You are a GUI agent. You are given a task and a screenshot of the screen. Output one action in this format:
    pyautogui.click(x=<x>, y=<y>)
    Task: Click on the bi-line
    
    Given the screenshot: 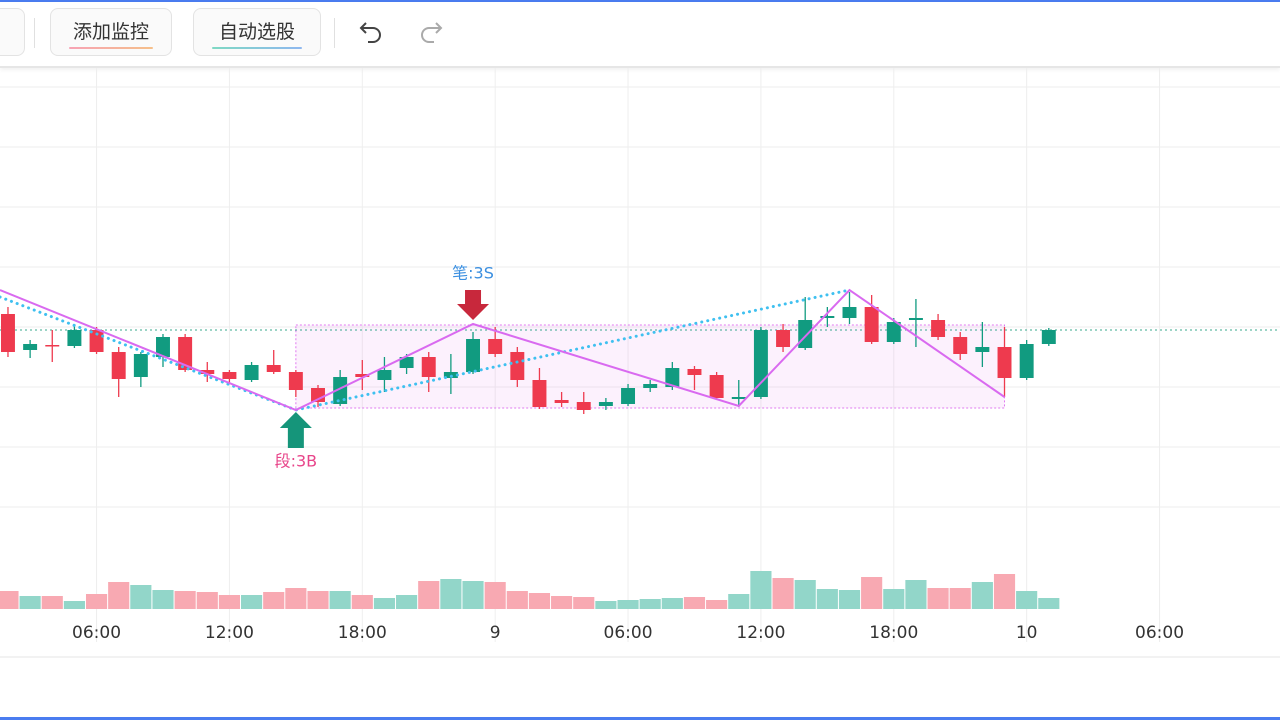 What is the action you would take?
    pyautogui.click(x=503, y=350)
    